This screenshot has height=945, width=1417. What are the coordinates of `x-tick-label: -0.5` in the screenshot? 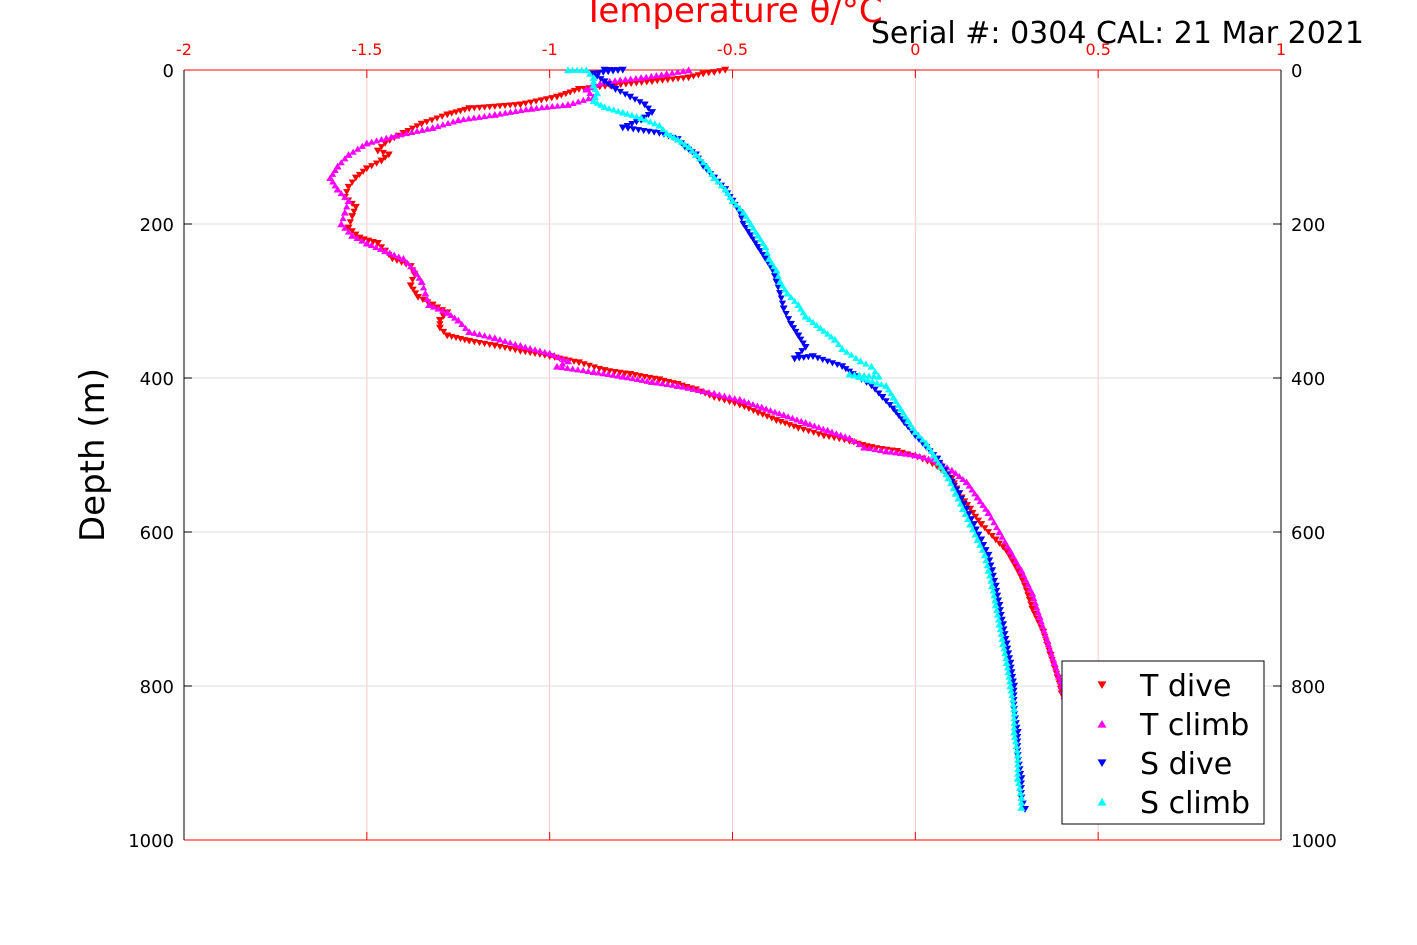 It's located at (732, 49).